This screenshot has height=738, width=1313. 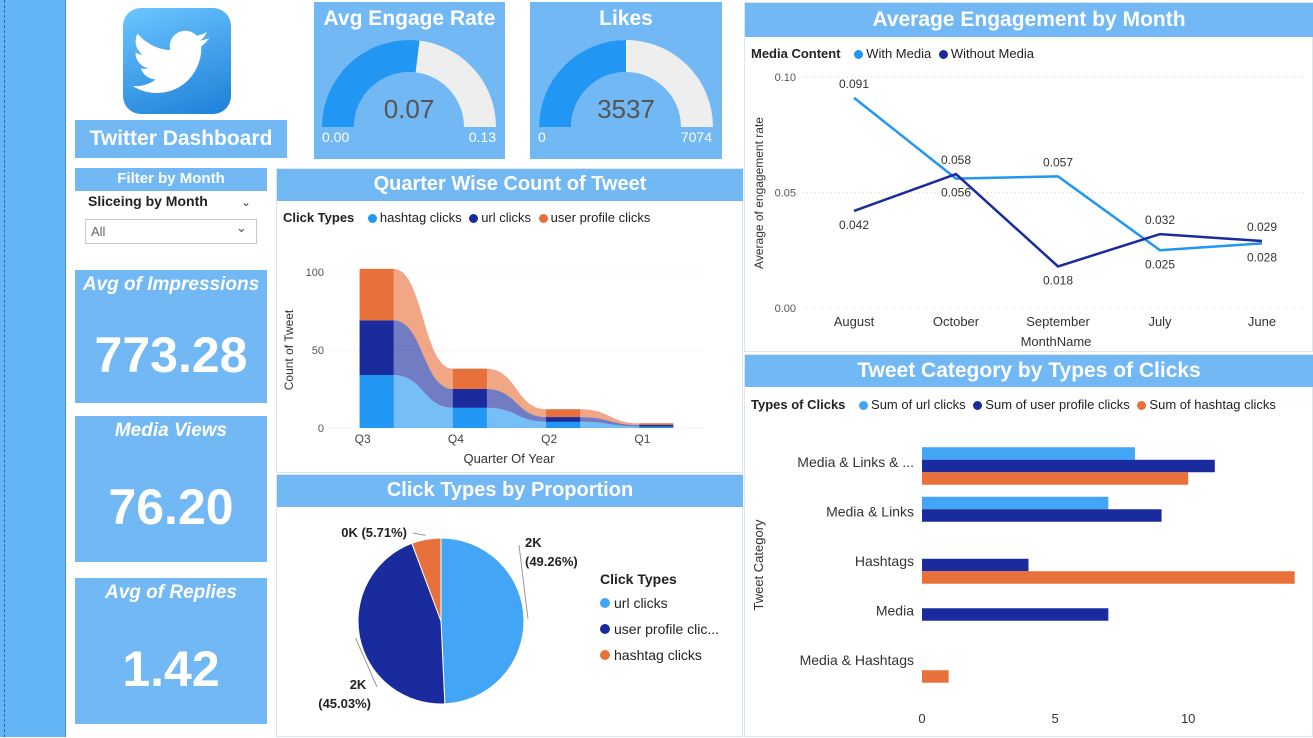 What do you see at coordinates (171, 231) in the screenshot?
I see `month-dropdown: All ⌄` at bounding box center [171, 231].